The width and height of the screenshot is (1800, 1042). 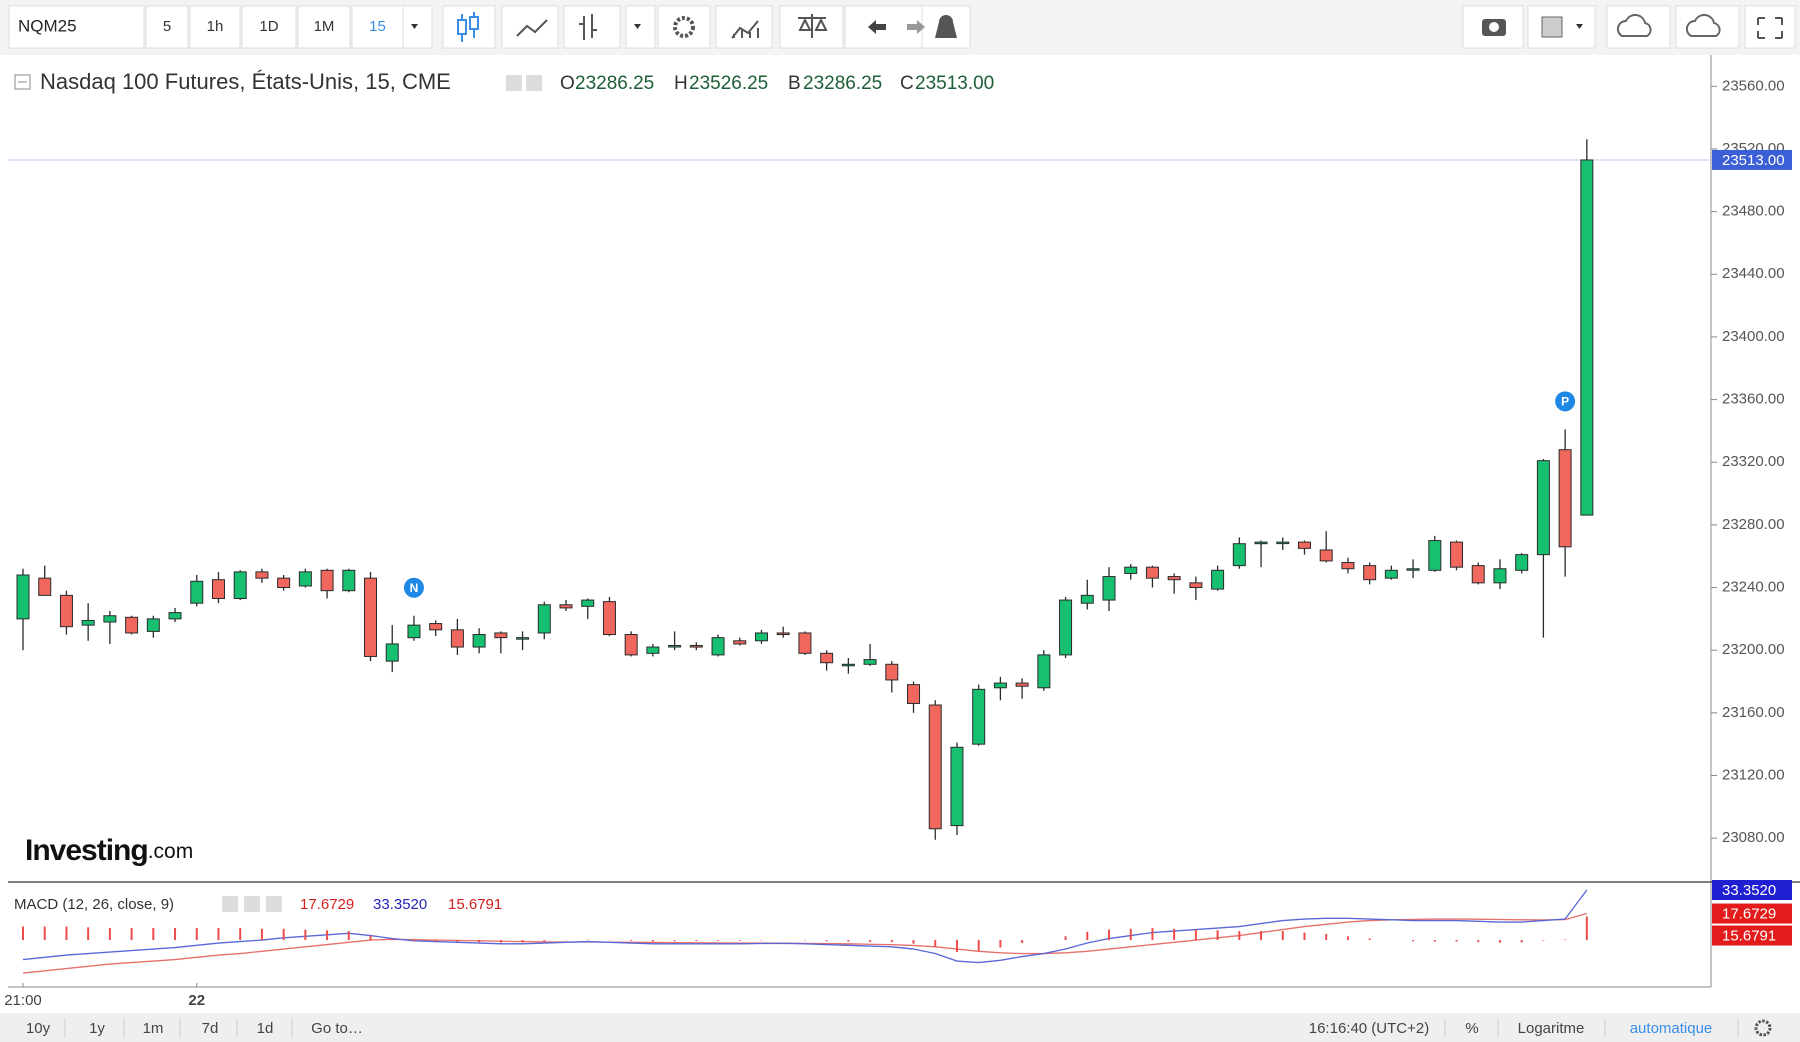 I want to click on interval-button: 1D, so click(x=268, y=26).